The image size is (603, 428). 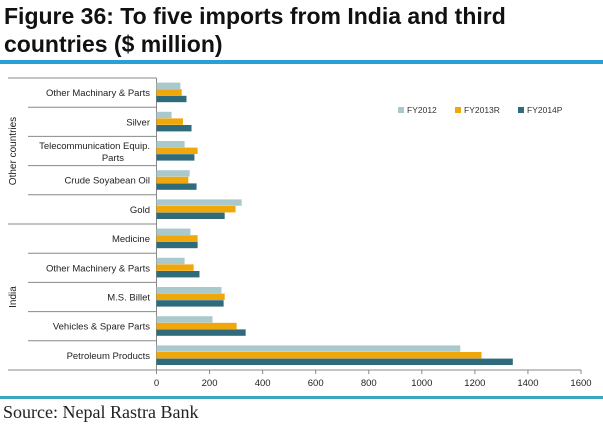 What do you see at coordinates (13, 151) in the screenshot?
I see `group-label: Other countries` at bounding box center [13, 151].